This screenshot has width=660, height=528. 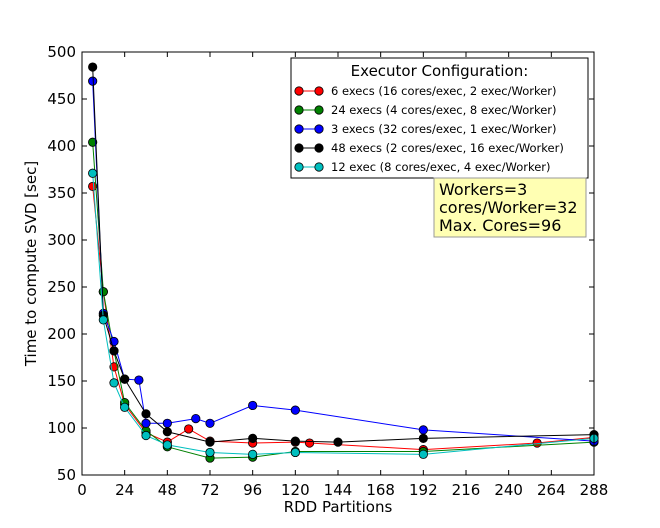 What do you see at coordinates (447, 148) in the screenshot?
I see `legend-label: 48 execs (2 cores/exec, 16 exec/Worker)` at bounding box center [447, 148].